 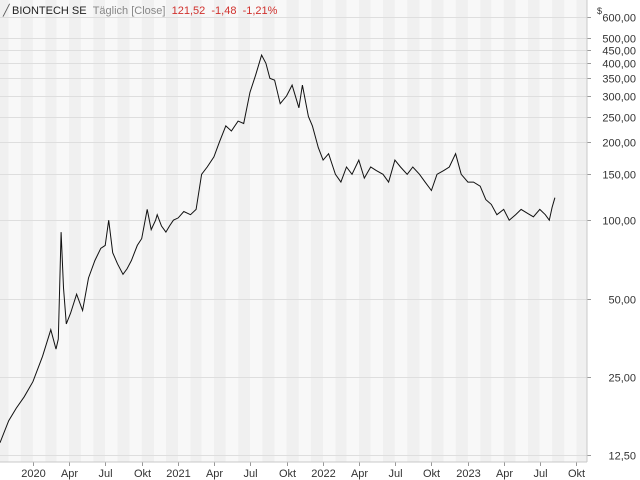 What do you see at coordinates (619, 65) in the screenshot?
I see `y-tick-label: 400,00` at bounding box center [619, 65].